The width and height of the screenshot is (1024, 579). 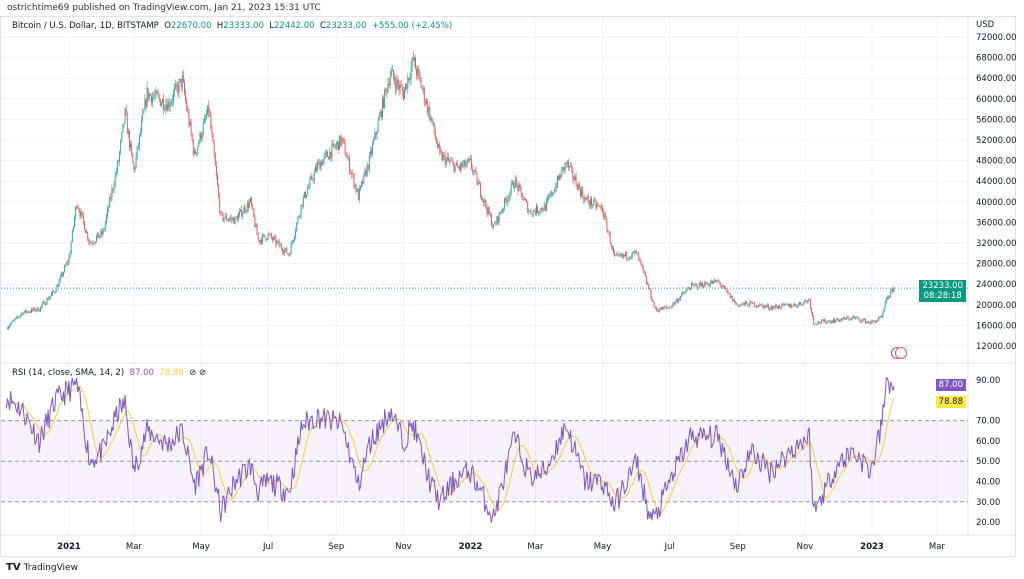 What do you see at coordinates (988, 442) in the screenshot?
I see `rsi-tick: 60.00` at bounding box center [988, 442].